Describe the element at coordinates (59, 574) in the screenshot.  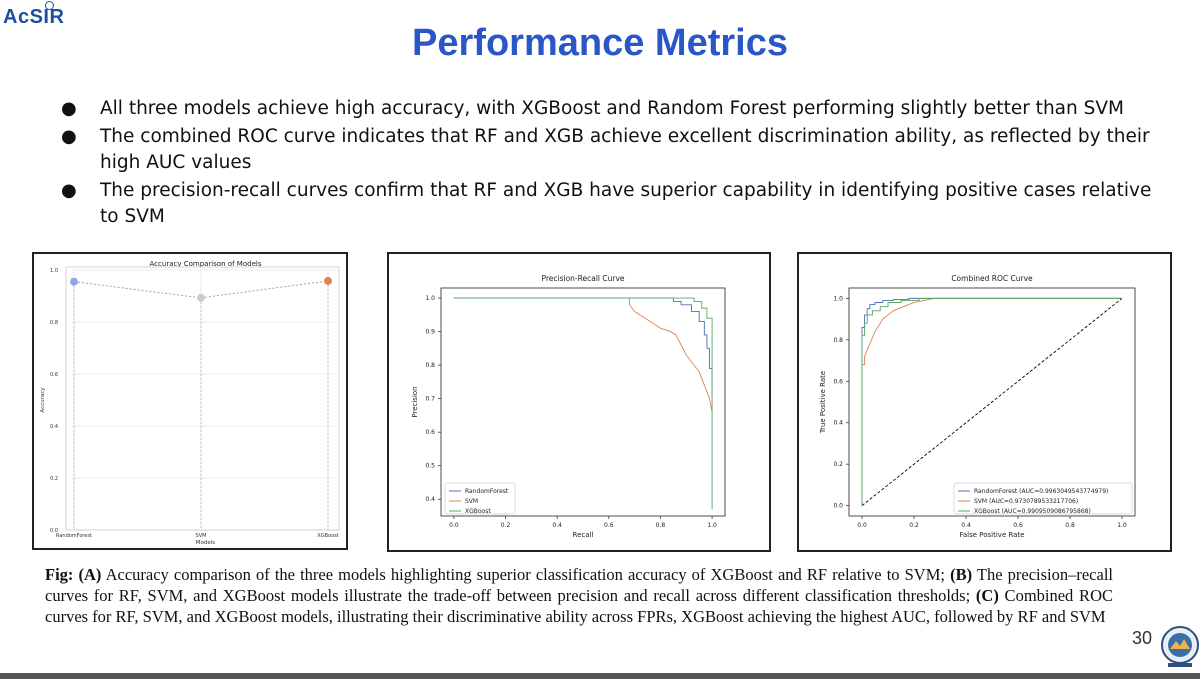
I see `caption-prefix: Fig:` at that location.